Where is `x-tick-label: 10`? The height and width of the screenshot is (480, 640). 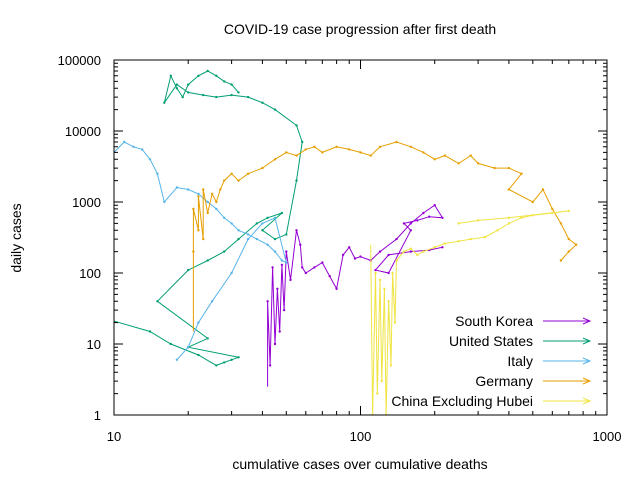
x-tick-label: 10 is located at coordinates (114, 436).